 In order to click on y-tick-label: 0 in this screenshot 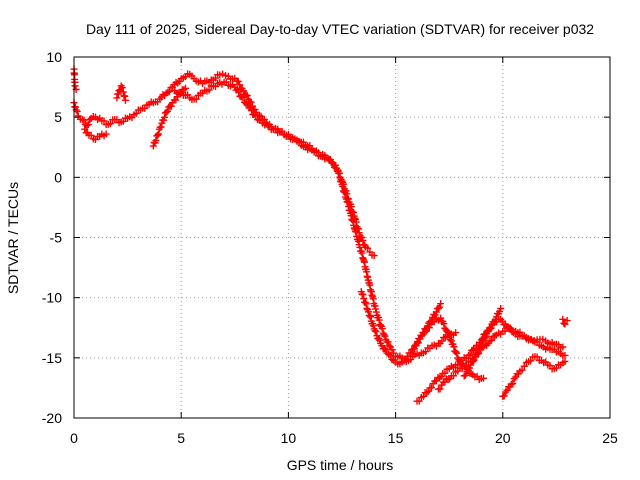, I will do `click(58, 177)`.